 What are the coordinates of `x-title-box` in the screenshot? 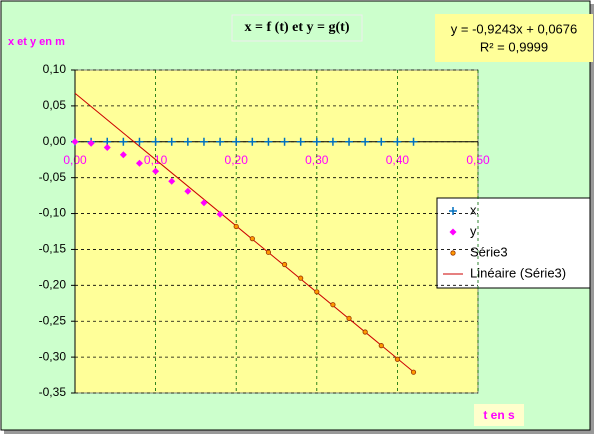 It's located at (499, 415).